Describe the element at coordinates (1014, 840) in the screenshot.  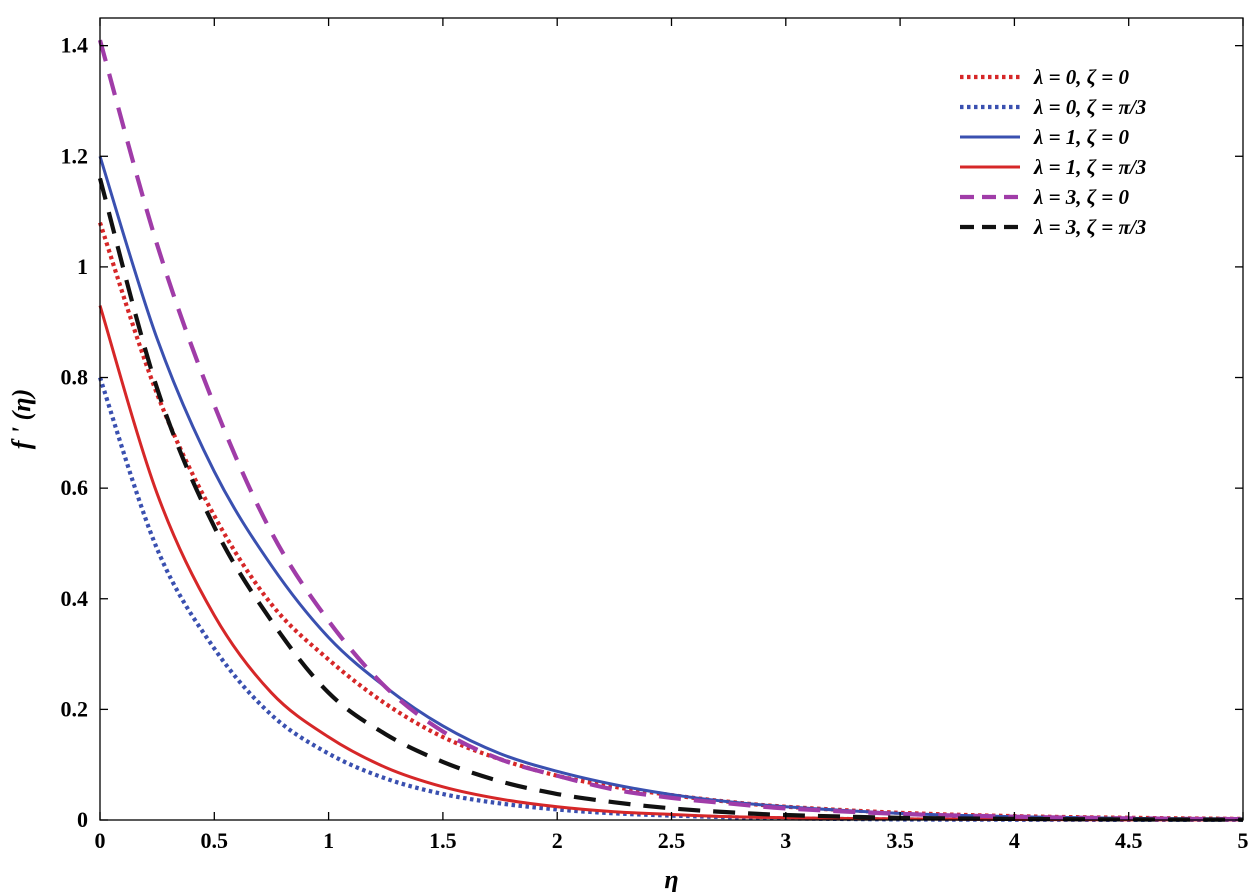
I see `x-tick-label: 4` at that location.